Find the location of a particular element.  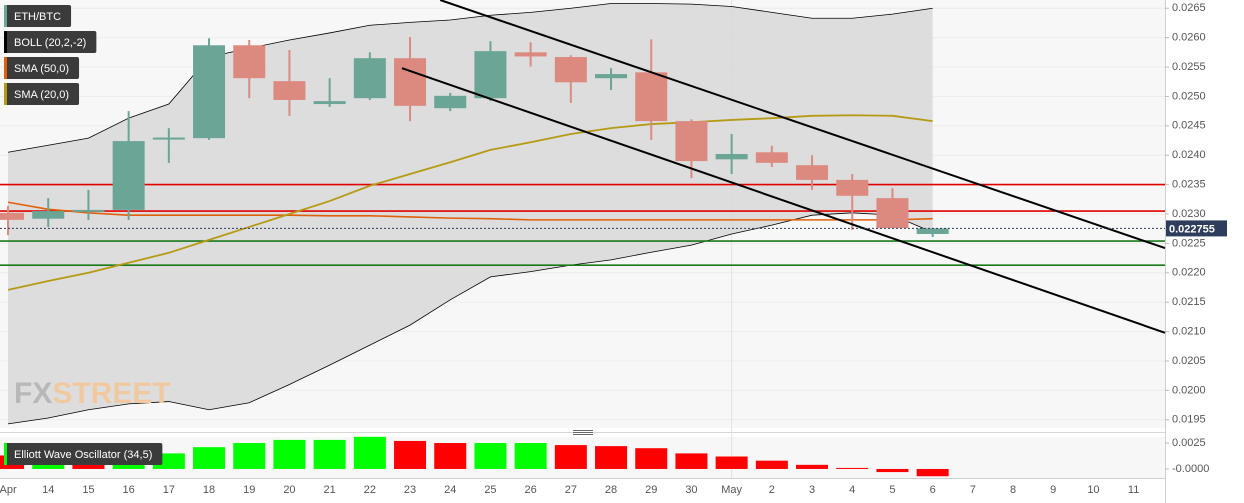

oscillator-title: Elliott Wave Oscillator (34,5) is located at coordinates (83, 455).